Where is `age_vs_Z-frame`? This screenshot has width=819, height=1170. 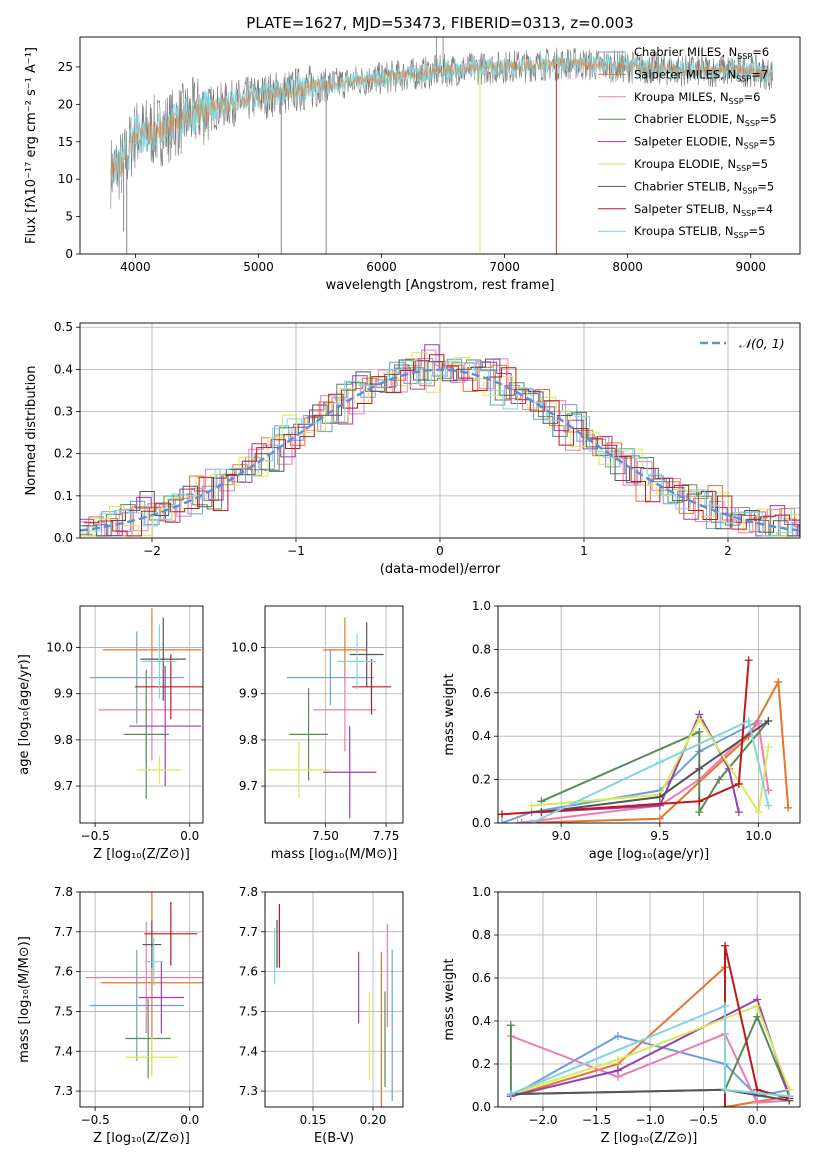 age_vs_Z-frame is located at coordinates (141, 714).